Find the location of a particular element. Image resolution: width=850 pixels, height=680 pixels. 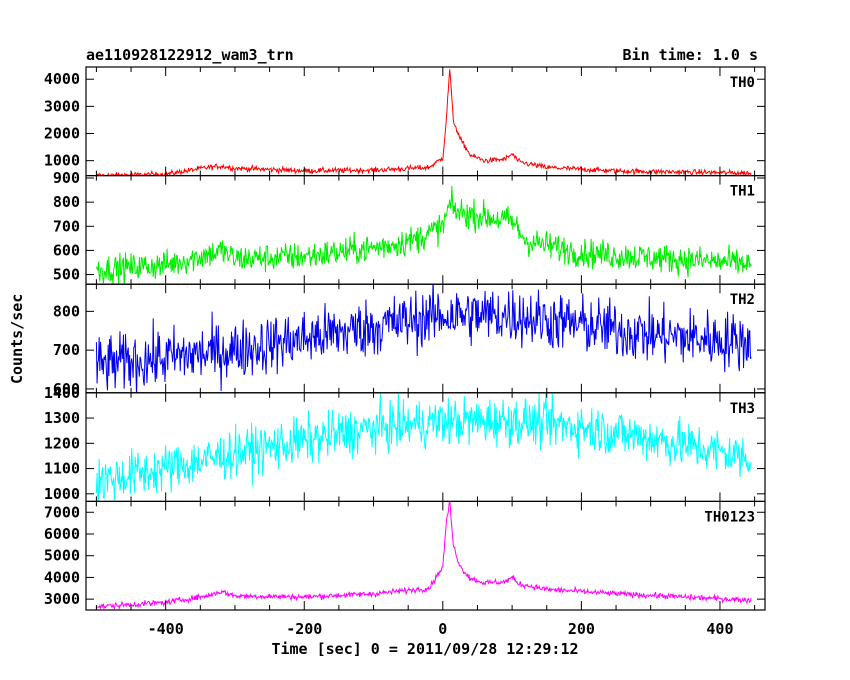

y-tick-label: 500 is located at coordinates (66, 275).